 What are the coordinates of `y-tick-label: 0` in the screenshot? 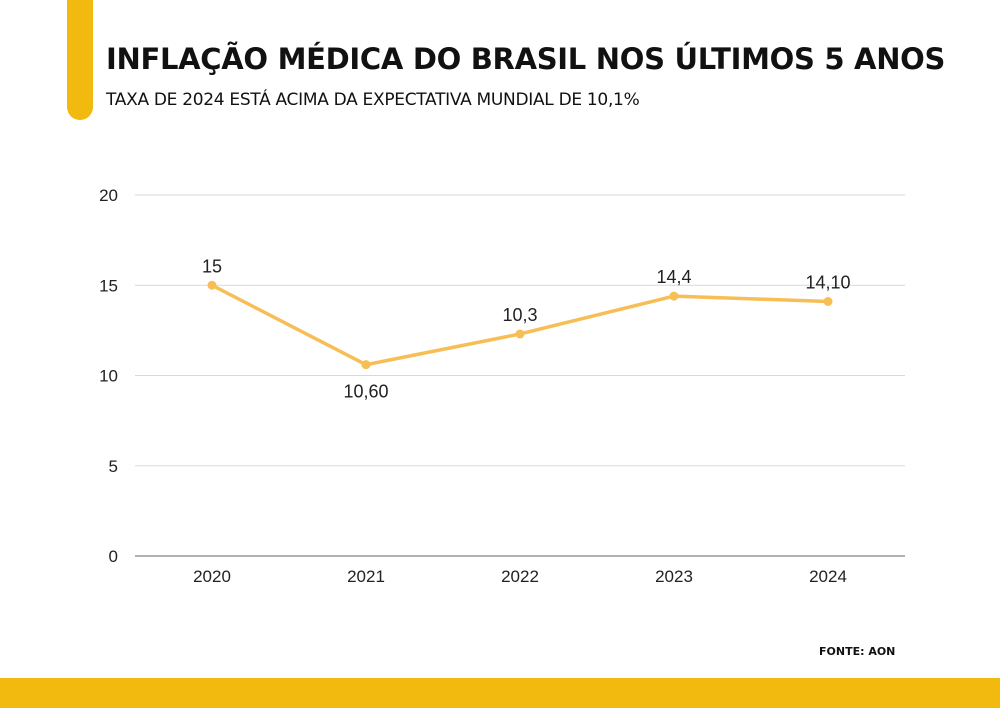 It's located at (113, 556).